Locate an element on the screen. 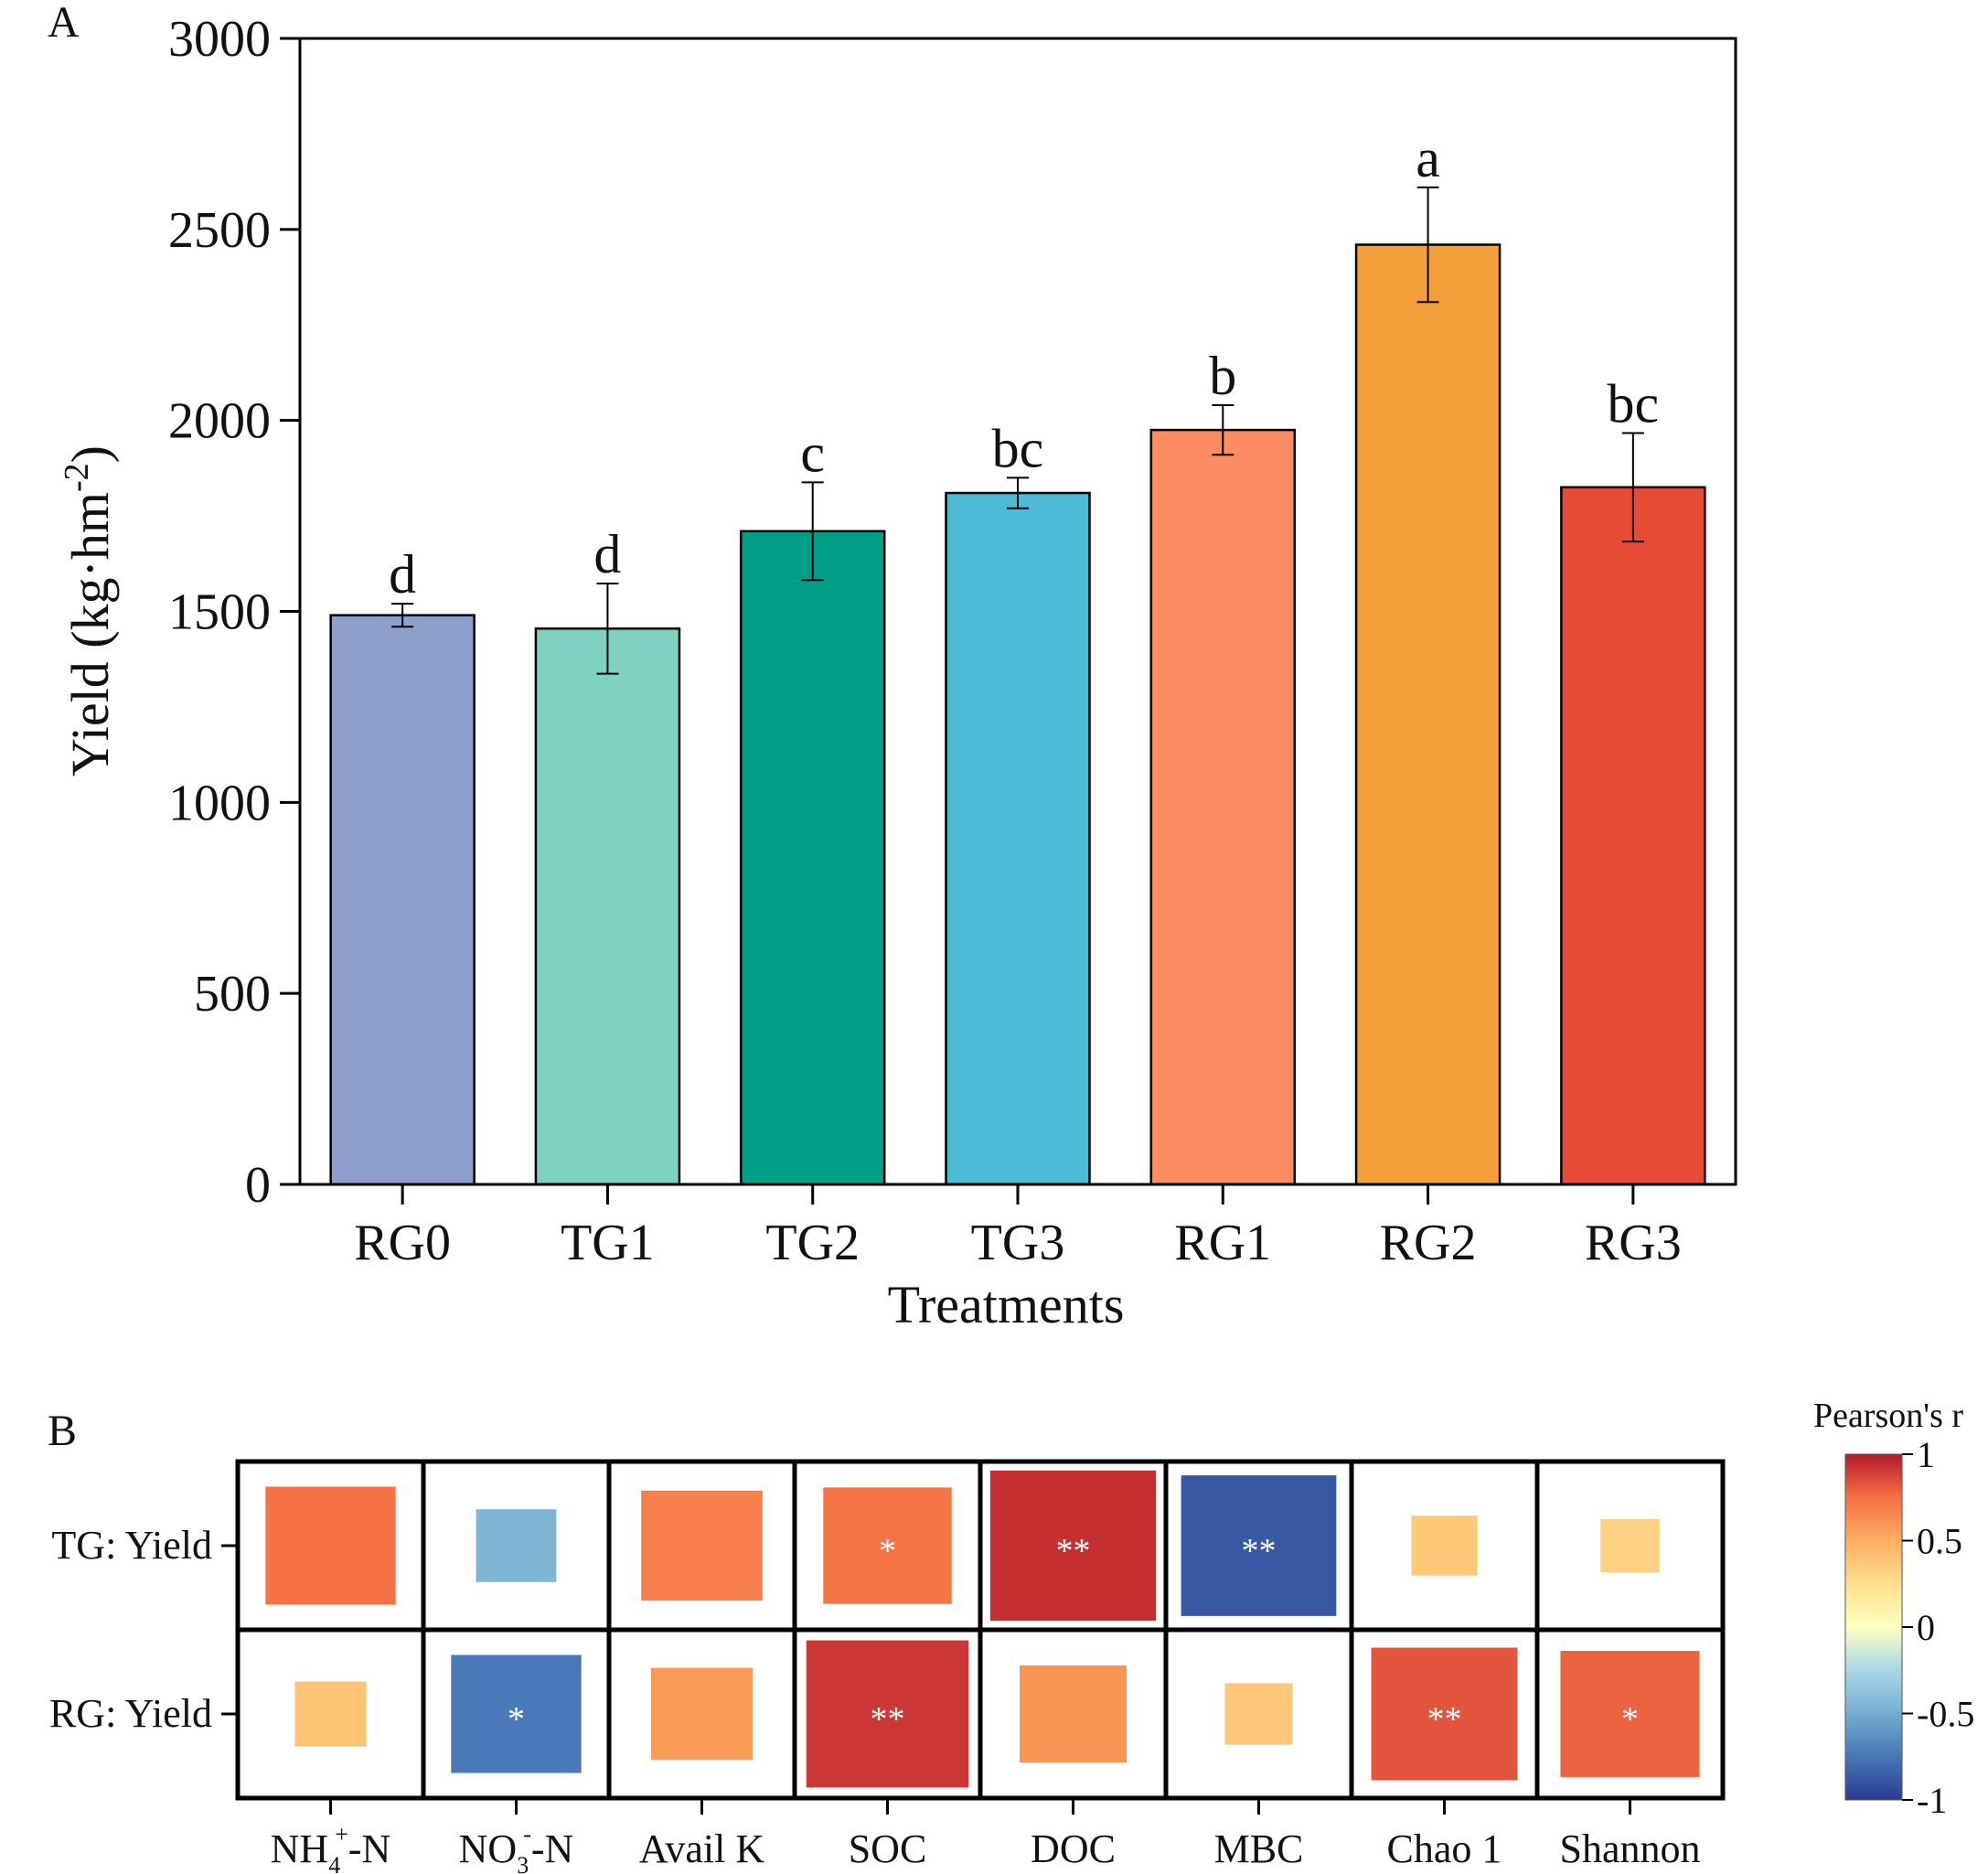  colorbar-title: Pearson's r is located at coordinates (1888, 1416).